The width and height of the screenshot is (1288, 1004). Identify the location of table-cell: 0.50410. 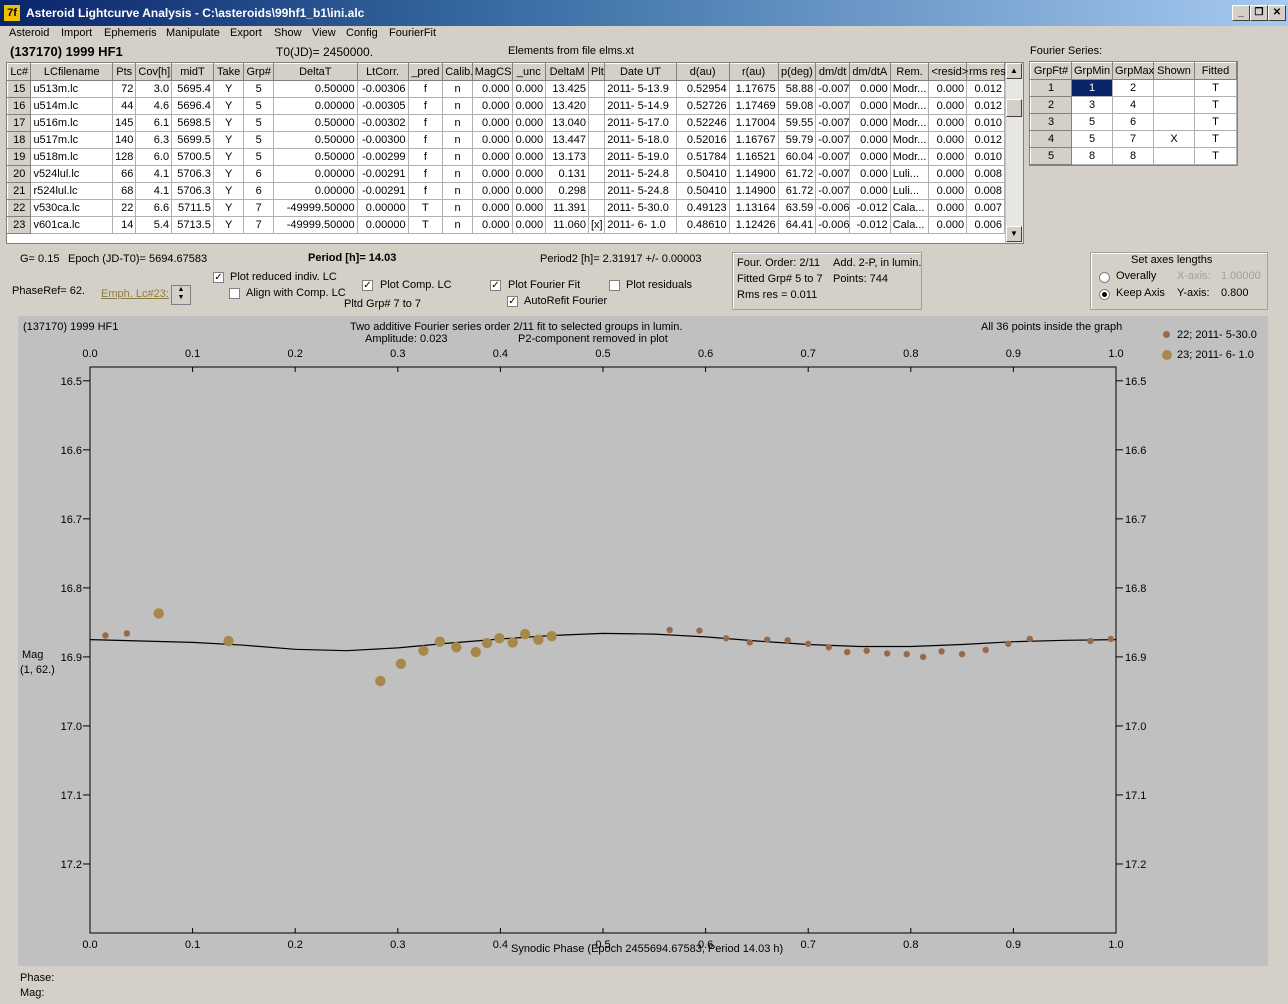
(702, 191).